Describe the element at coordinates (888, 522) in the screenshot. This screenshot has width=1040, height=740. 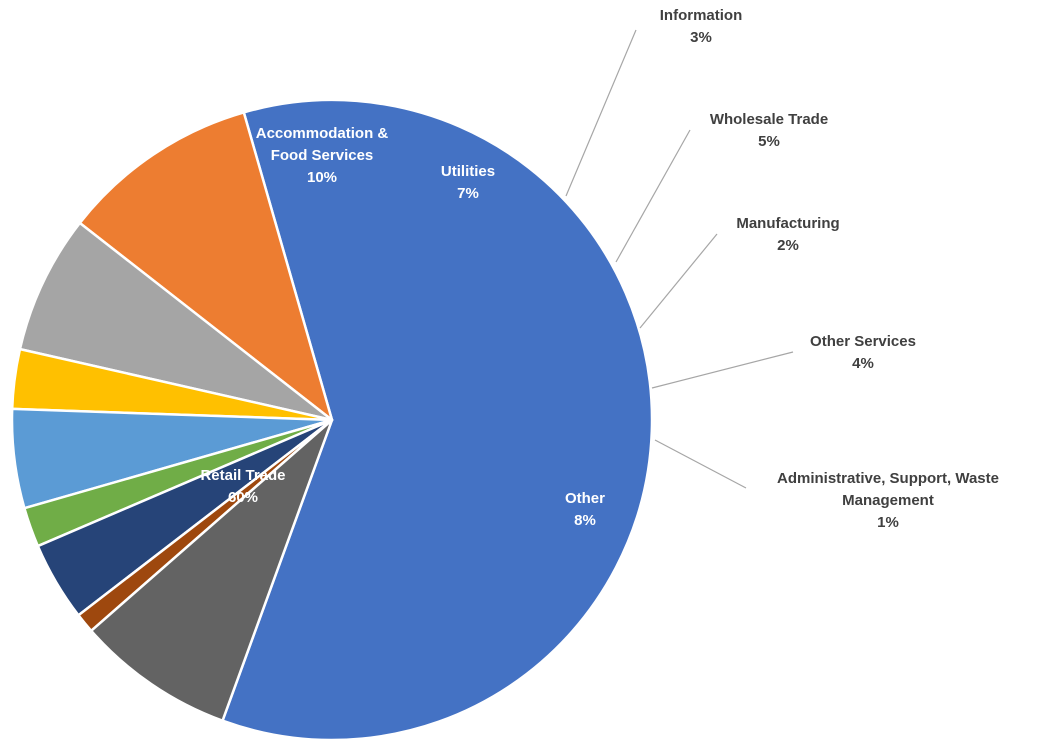
I see `data-label-percent: 1%` at that location.